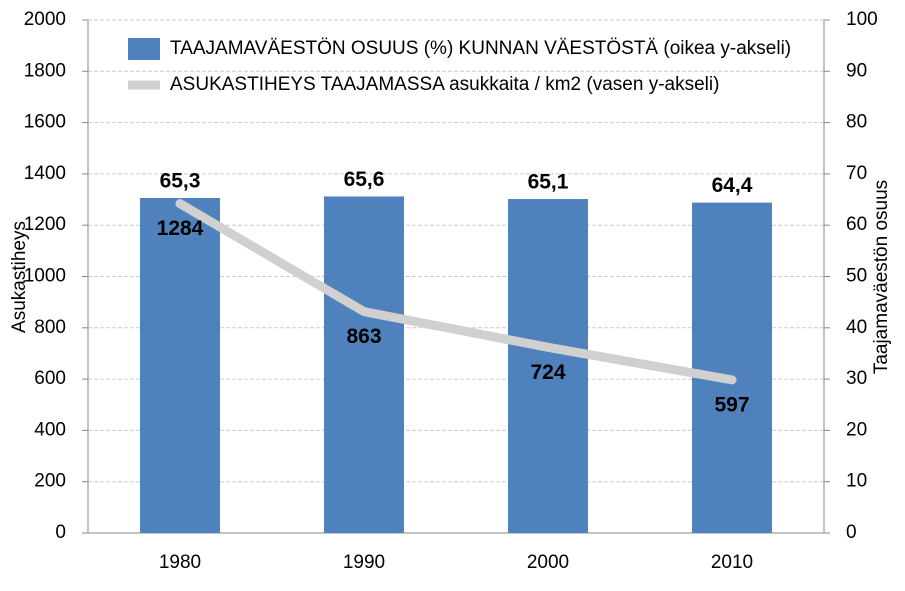 The height and width of the screenshot is (591, 905). I want to click on x-tick-label: 2000, so click(548, 562).